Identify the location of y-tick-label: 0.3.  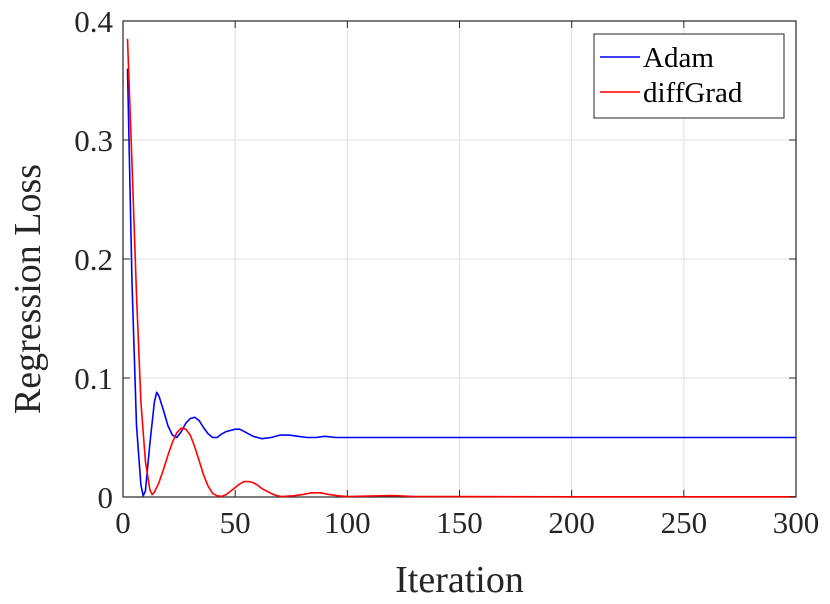
(93, 140).